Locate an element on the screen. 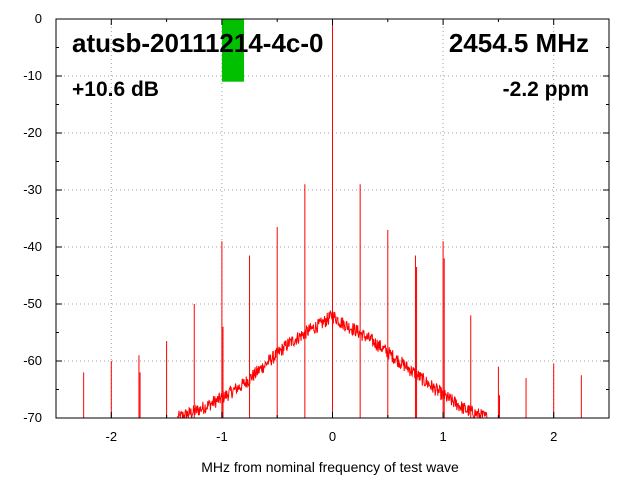 The image size is (640, 480). marker-band is located at coordinates (233, 50).